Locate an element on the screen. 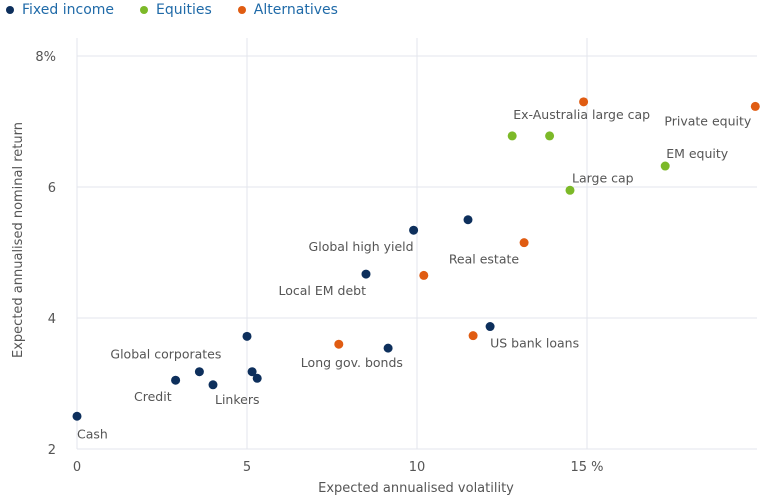  legend-marker-equities is located at coordinates (144, 10).